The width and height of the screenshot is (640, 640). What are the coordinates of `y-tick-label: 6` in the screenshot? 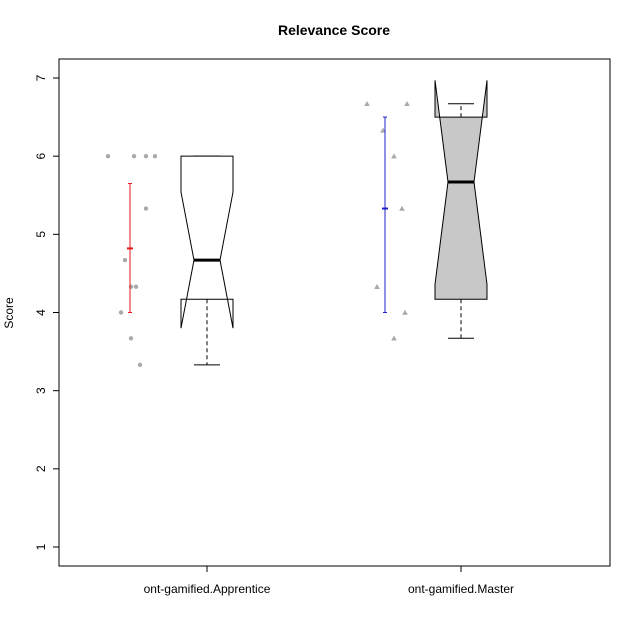 It's located at (41, 156).